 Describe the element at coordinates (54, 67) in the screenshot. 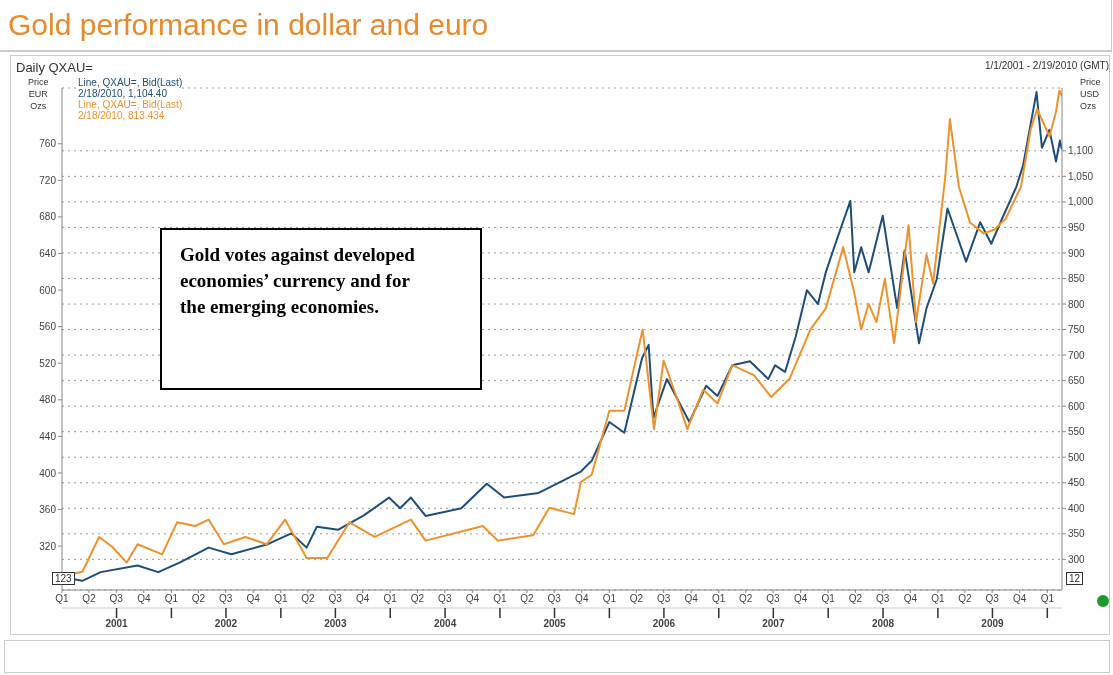

I see `chart-subtitle: Daily QXAU=` at that location.